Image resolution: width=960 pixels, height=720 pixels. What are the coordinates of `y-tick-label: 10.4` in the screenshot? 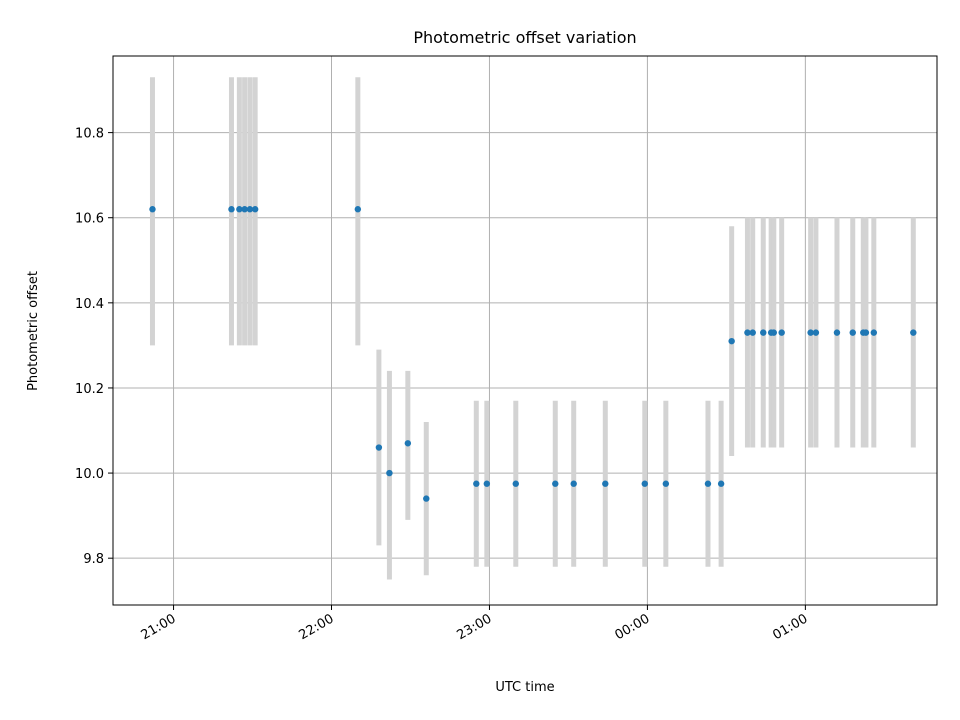 It's located at (89, 304).